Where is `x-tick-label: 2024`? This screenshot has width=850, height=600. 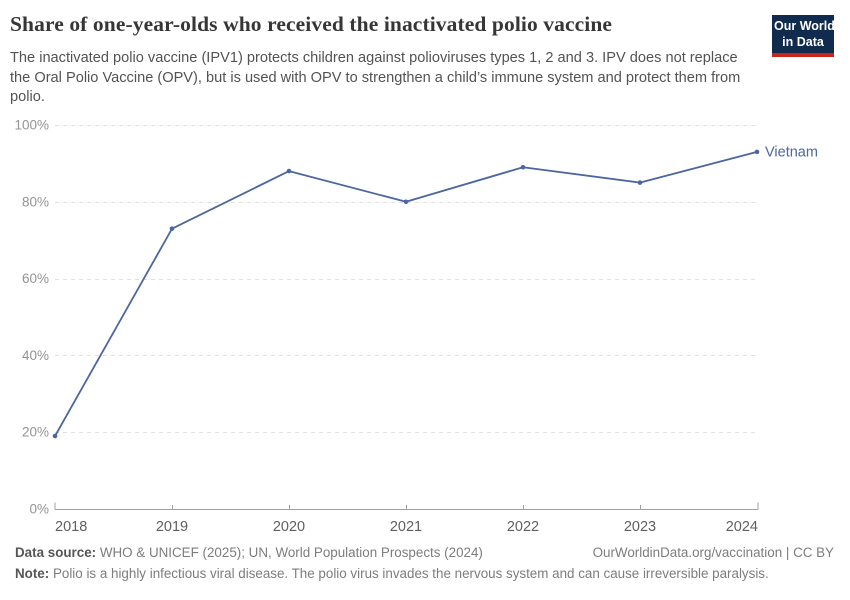 x-tick-label: 2024 is located at coordinates (742, 527).